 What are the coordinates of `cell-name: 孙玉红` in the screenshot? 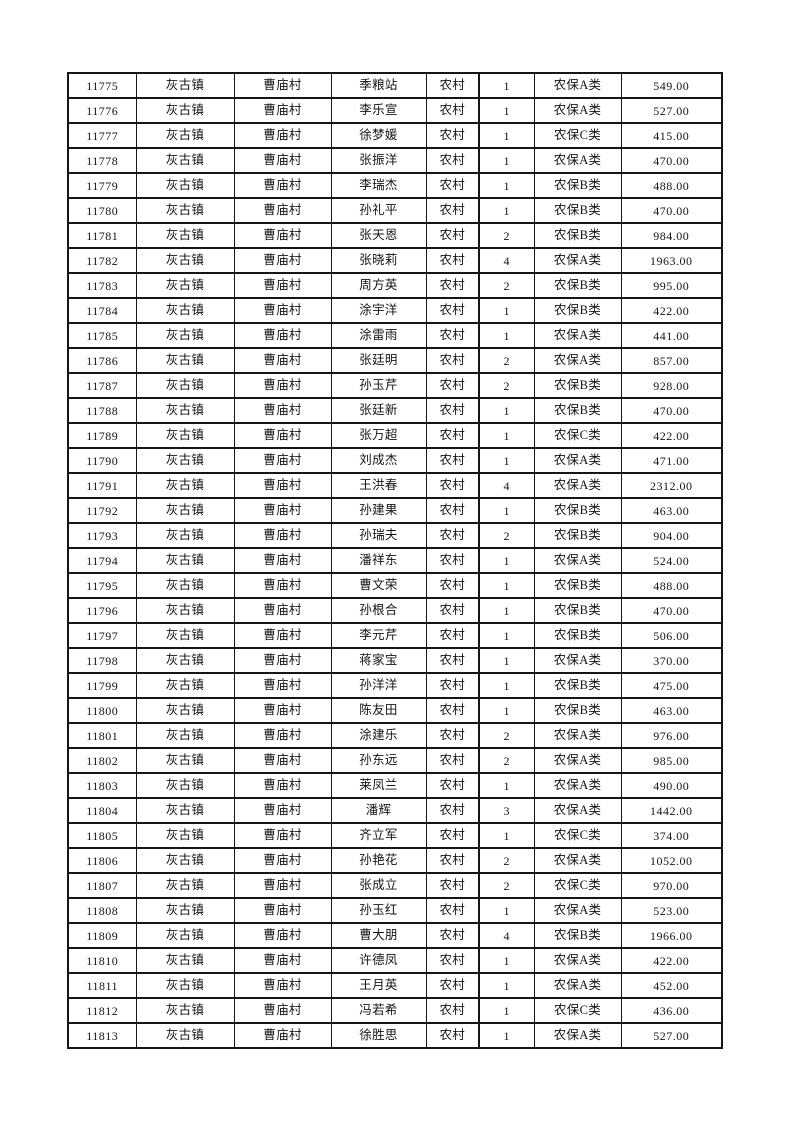 It's located at (378, 910).